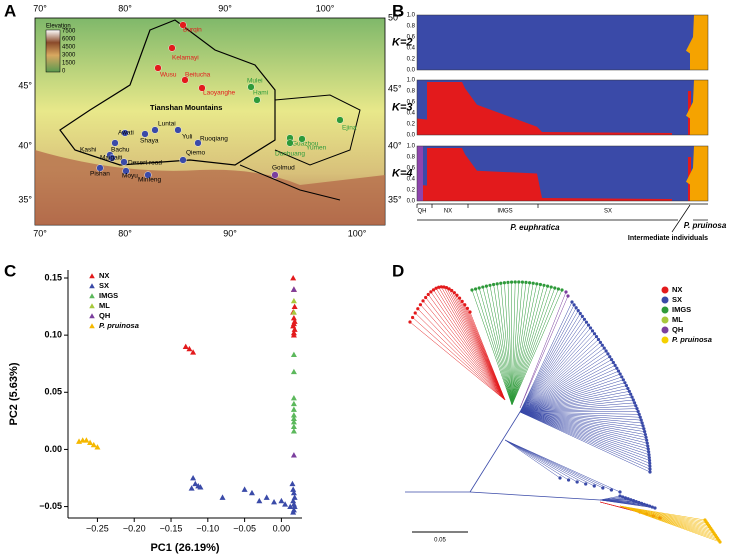 Image resolution: width=729 pixels, height=557 pixels. Describe the element at coordinates (196, 153) in the screenshot. I see `site-label: Qiemo` at that location.